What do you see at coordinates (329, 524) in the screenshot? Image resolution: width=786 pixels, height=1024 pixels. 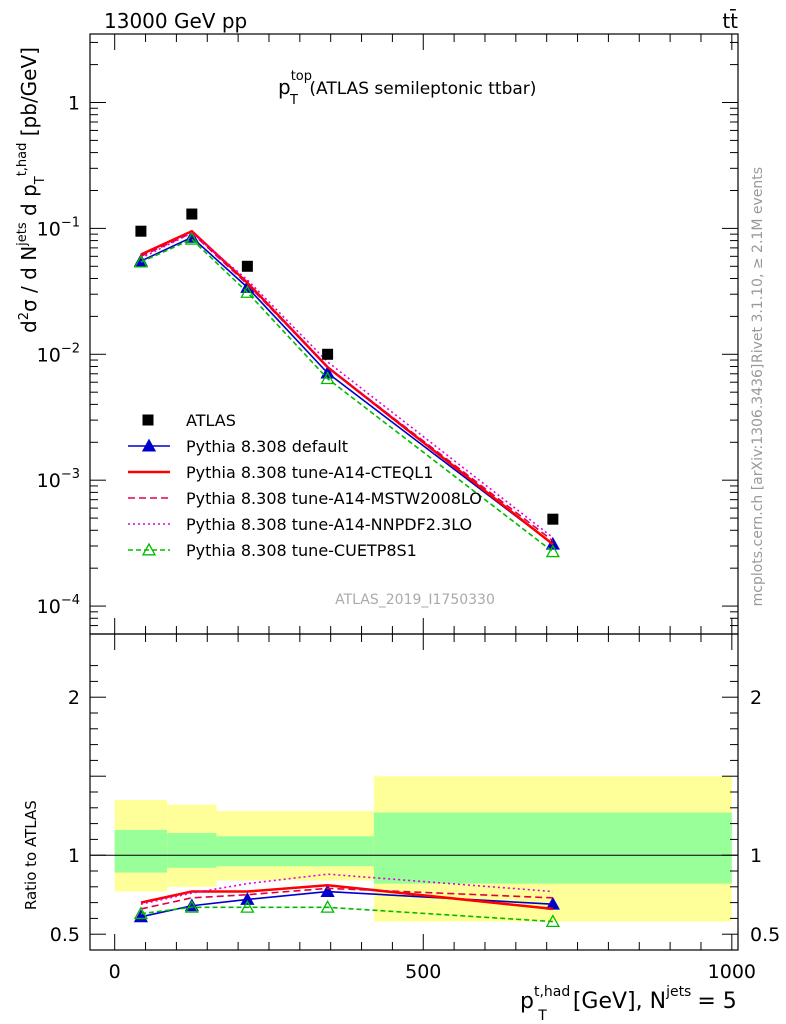 I see `legend-label: Pythia 8.308 tune-A14-NNPDF2.3LO` at bounding box center [329, 524].